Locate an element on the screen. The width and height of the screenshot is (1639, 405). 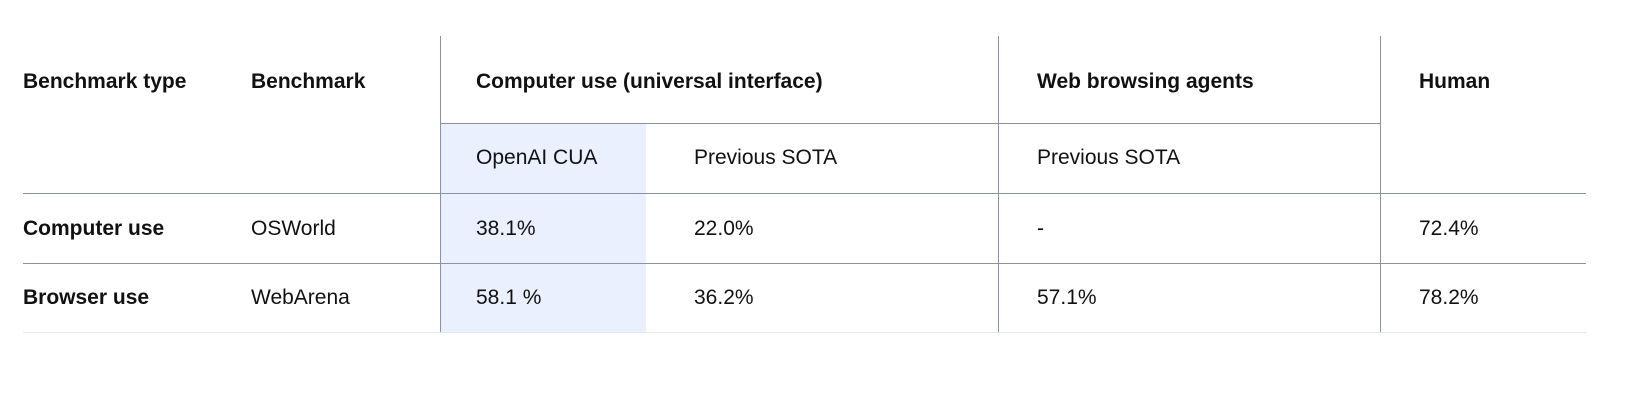
row-previous-sota-web-value: - is located at coordinates (1040, 228).